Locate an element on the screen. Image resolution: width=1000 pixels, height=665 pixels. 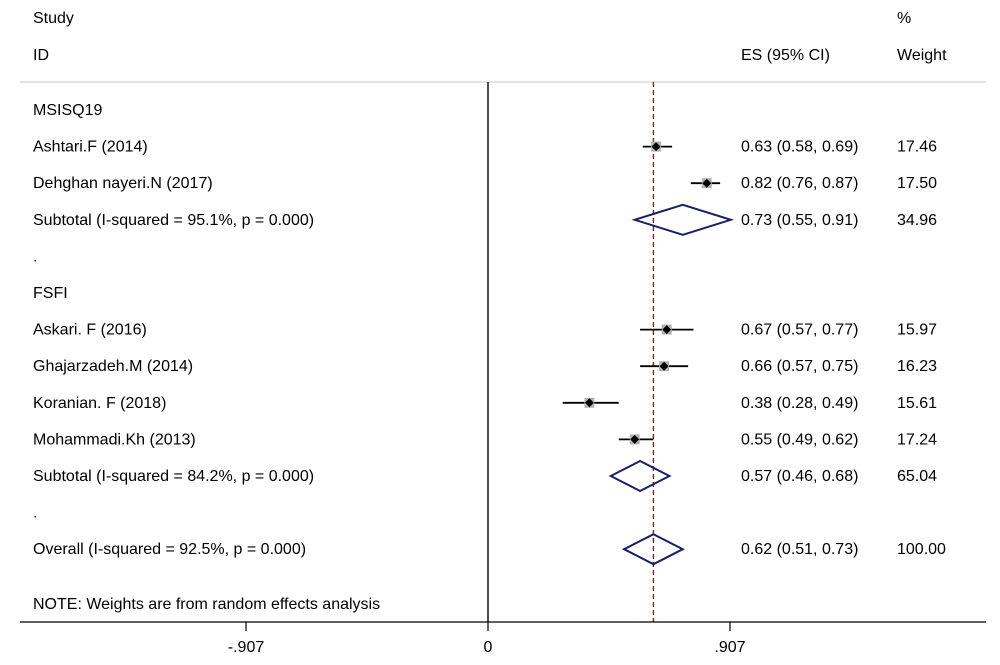
weight-text: 100.00 is located at coordinates (921, 549).